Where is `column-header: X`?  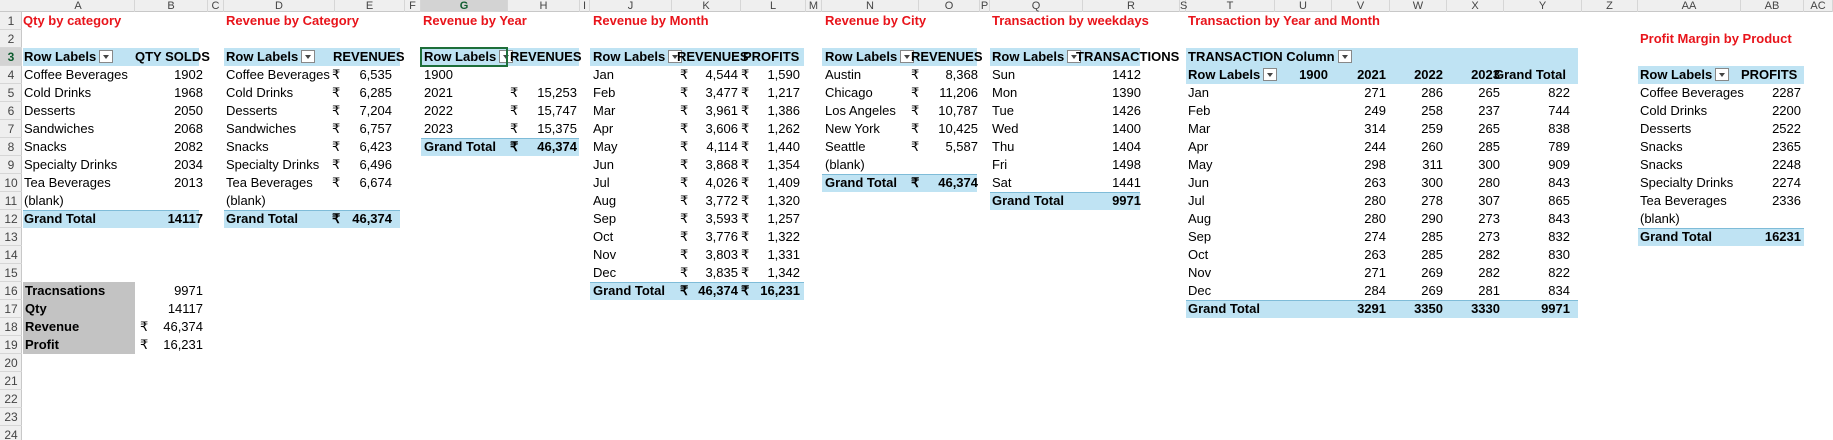 column-header: X is located at coordinates (1475, 6).